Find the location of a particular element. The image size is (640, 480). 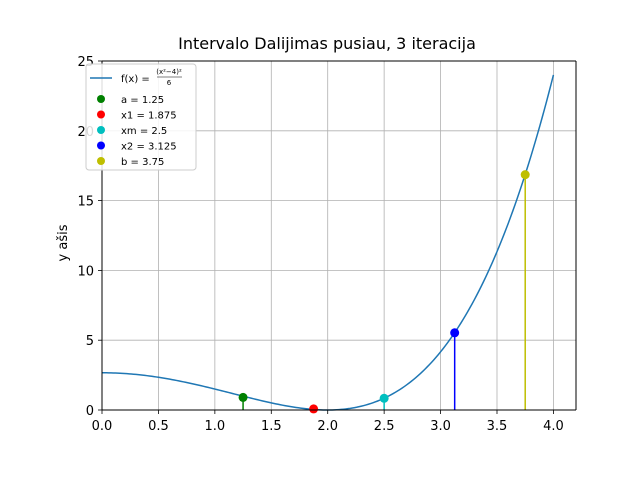

legend-function-denominator: 6 is located at coordinates (169, 83).